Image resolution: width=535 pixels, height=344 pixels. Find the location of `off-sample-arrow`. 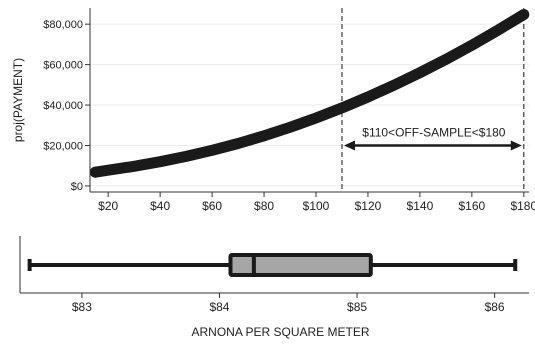

off-sample-arrow is located at coordinates (432, 145).